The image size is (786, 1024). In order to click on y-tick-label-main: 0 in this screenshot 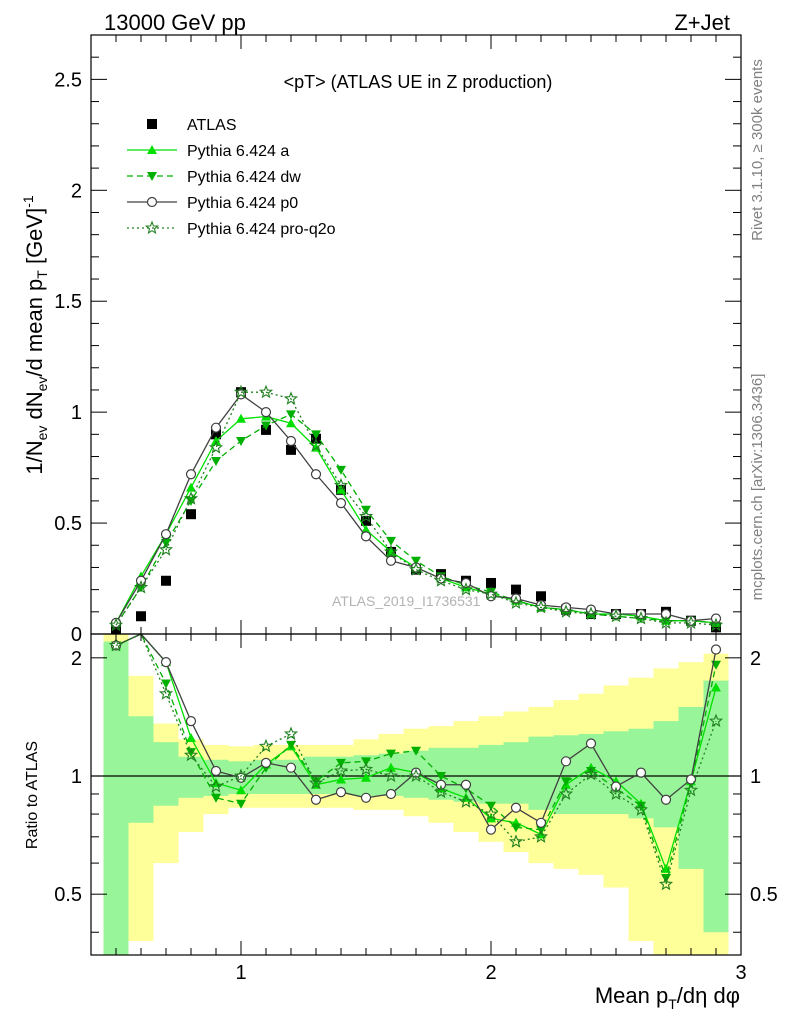, I will do `click(76, 635)`.